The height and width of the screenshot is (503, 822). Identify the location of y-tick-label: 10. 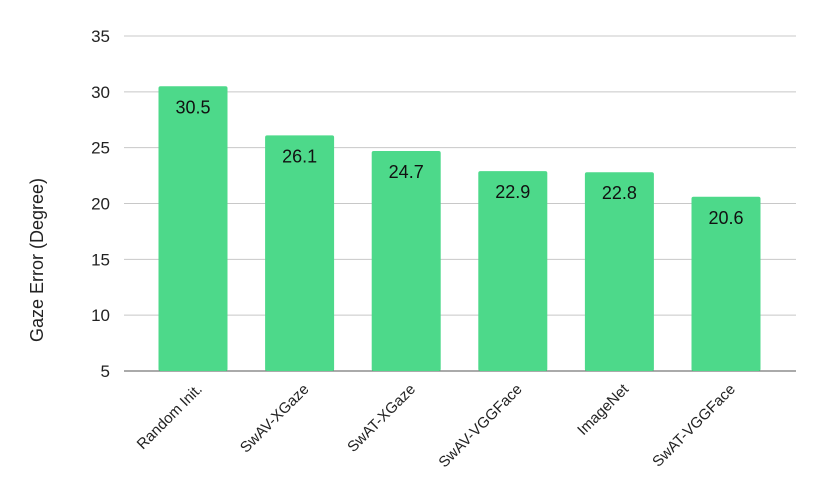
(100, 315).